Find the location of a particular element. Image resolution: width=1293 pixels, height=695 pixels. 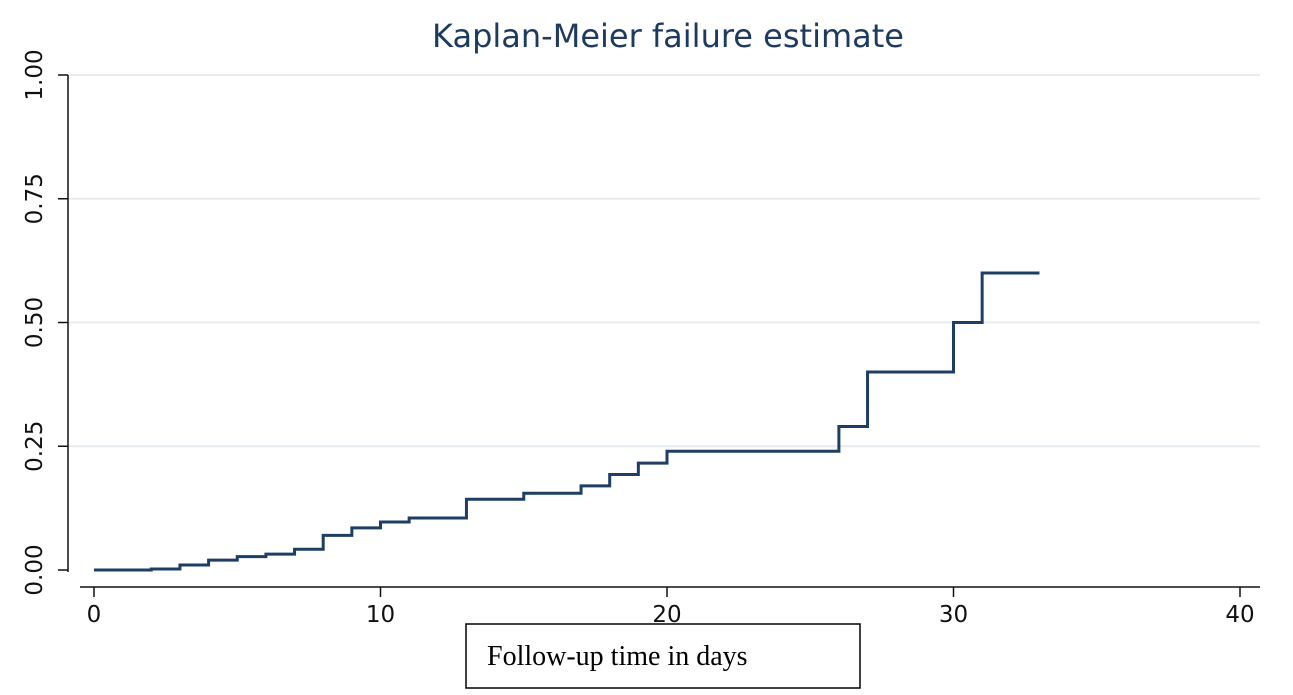

x-tick-label: 10 is located at coordinates (380, 615).